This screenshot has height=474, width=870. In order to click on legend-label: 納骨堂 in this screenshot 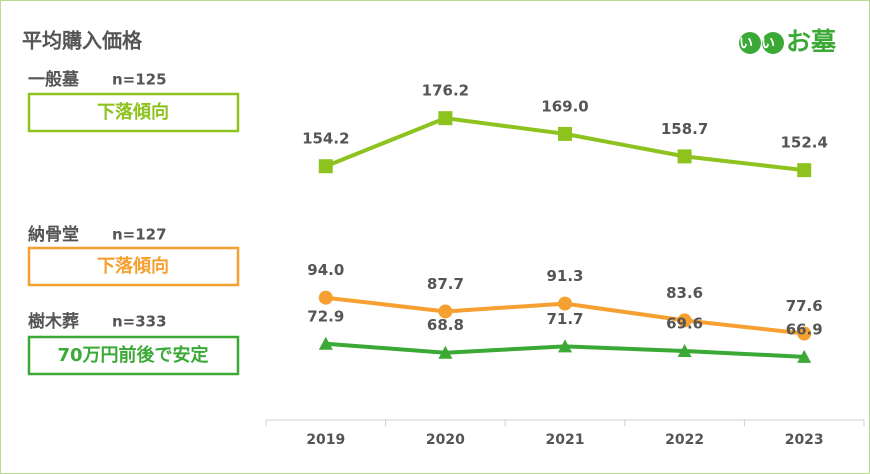, I will do `click(53, 234)`.